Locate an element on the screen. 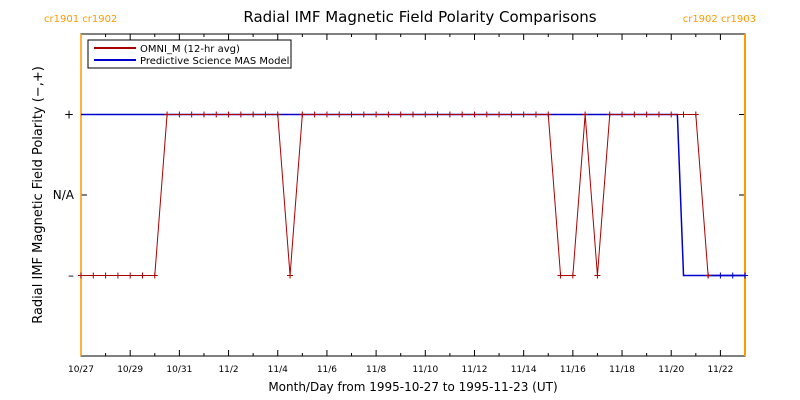  legend-label-omni: OMNI_M (12-hr avg) is located at coordinates (190, 49).